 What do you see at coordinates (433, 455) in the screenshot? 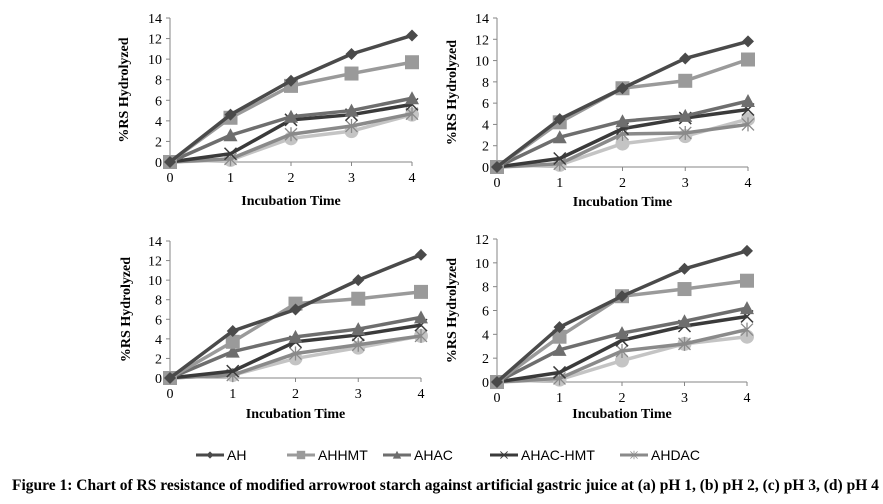
I see `legend-label: AHAC` at bounding box center [433, 455].